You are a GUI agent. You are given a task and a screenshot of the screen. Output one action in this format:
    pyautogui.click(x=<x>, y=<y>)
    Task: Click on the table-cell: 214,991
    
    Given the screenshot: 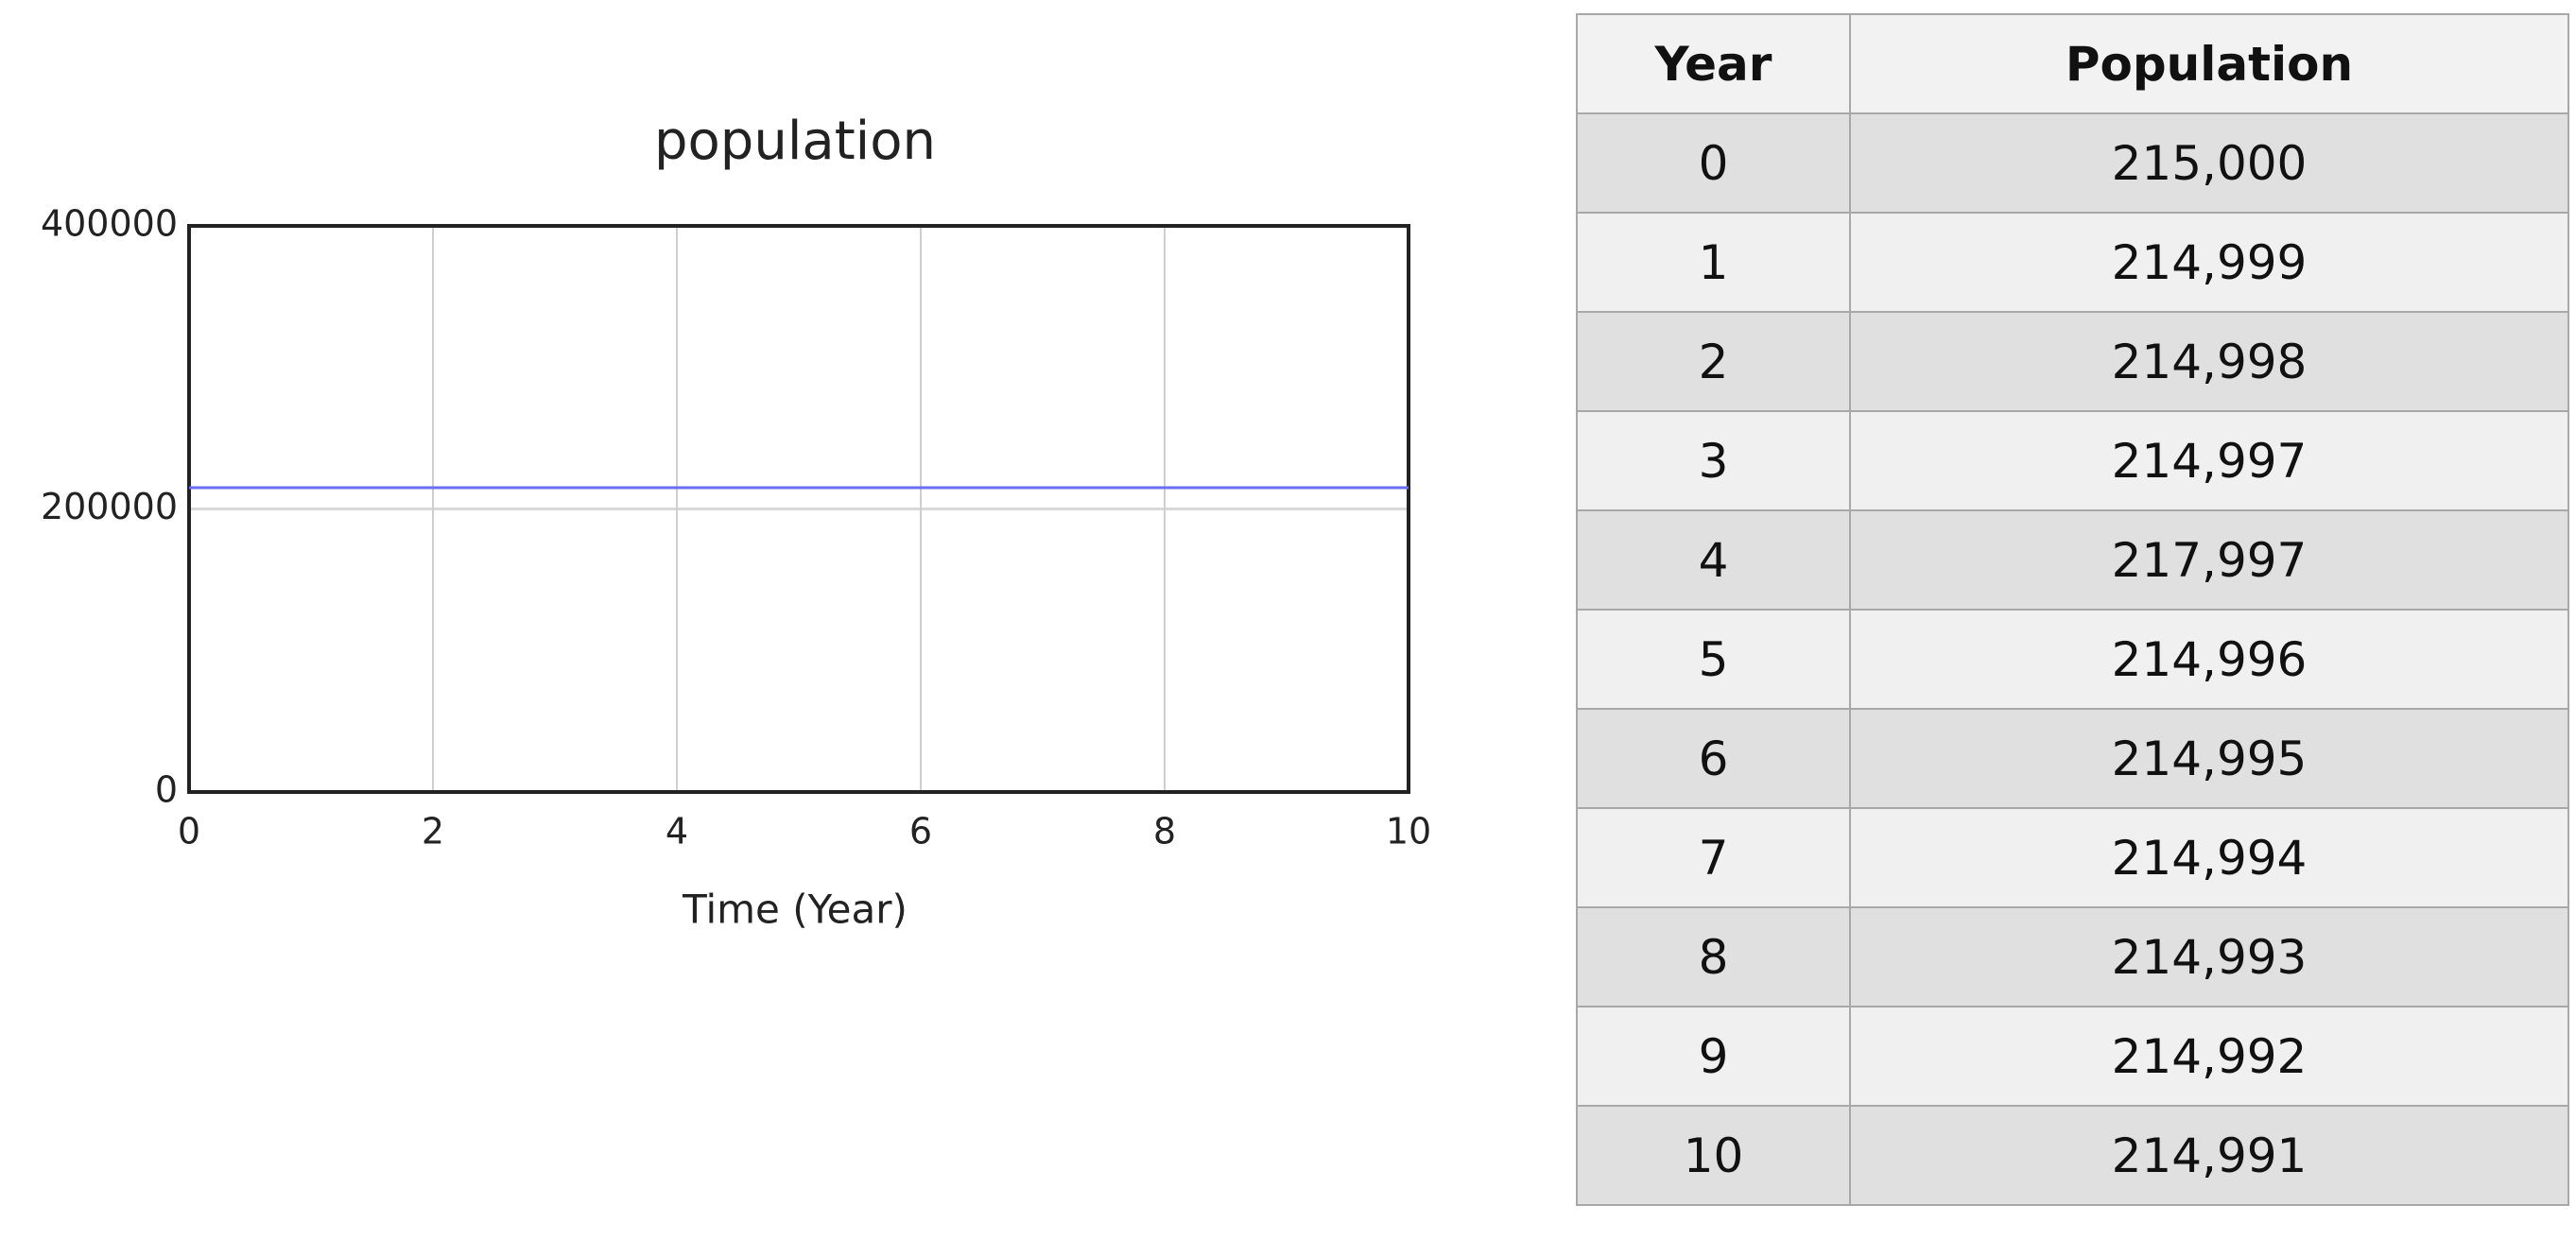 What is the action you would take?
    pyautogui.click(x=2209, y=1155)
    